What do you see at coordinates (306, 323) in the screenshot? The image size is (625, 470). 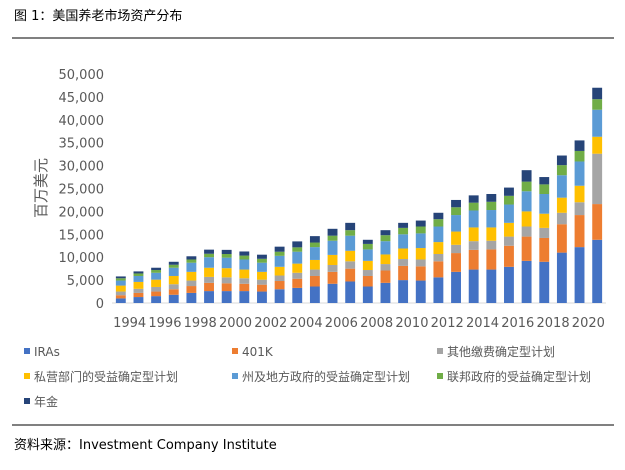 I see `x-tick-label: 2004` at bounding box center [306, 323].